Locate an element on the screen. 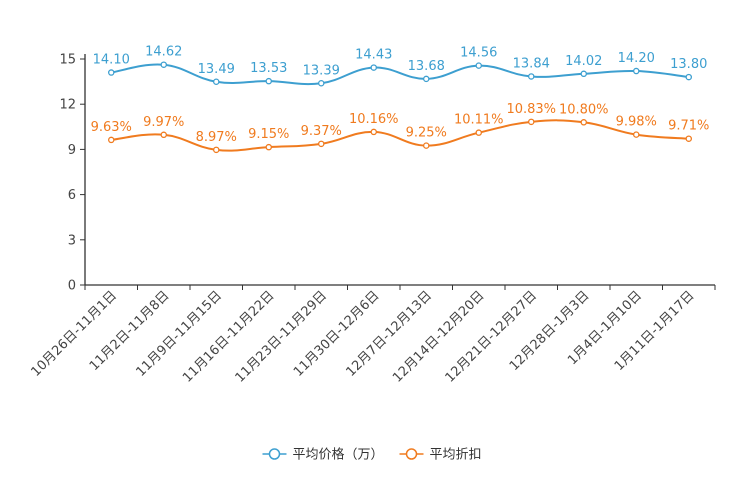 Image resolution: width=744 pixels, height=500 pixels. data-label: 14.02 is located at coordinates (583, 61).